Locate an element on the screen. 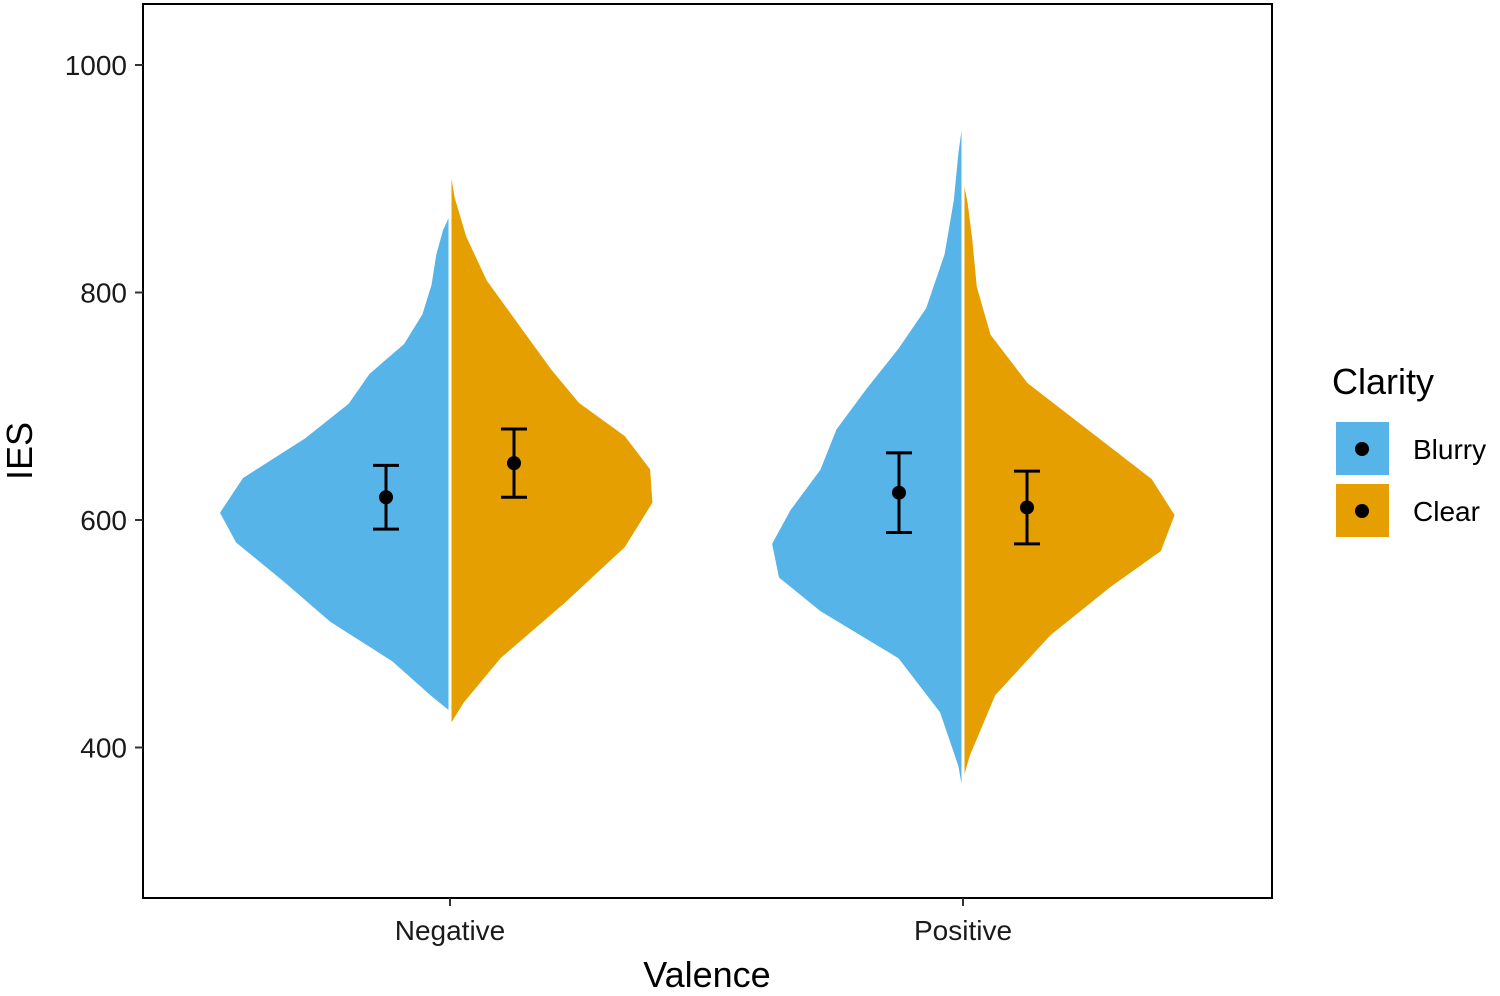 Image resolution: width=1500 pixels, height=996 pixels. legend: Clarity Blurry Clear is located at coordinates (1409, 449).